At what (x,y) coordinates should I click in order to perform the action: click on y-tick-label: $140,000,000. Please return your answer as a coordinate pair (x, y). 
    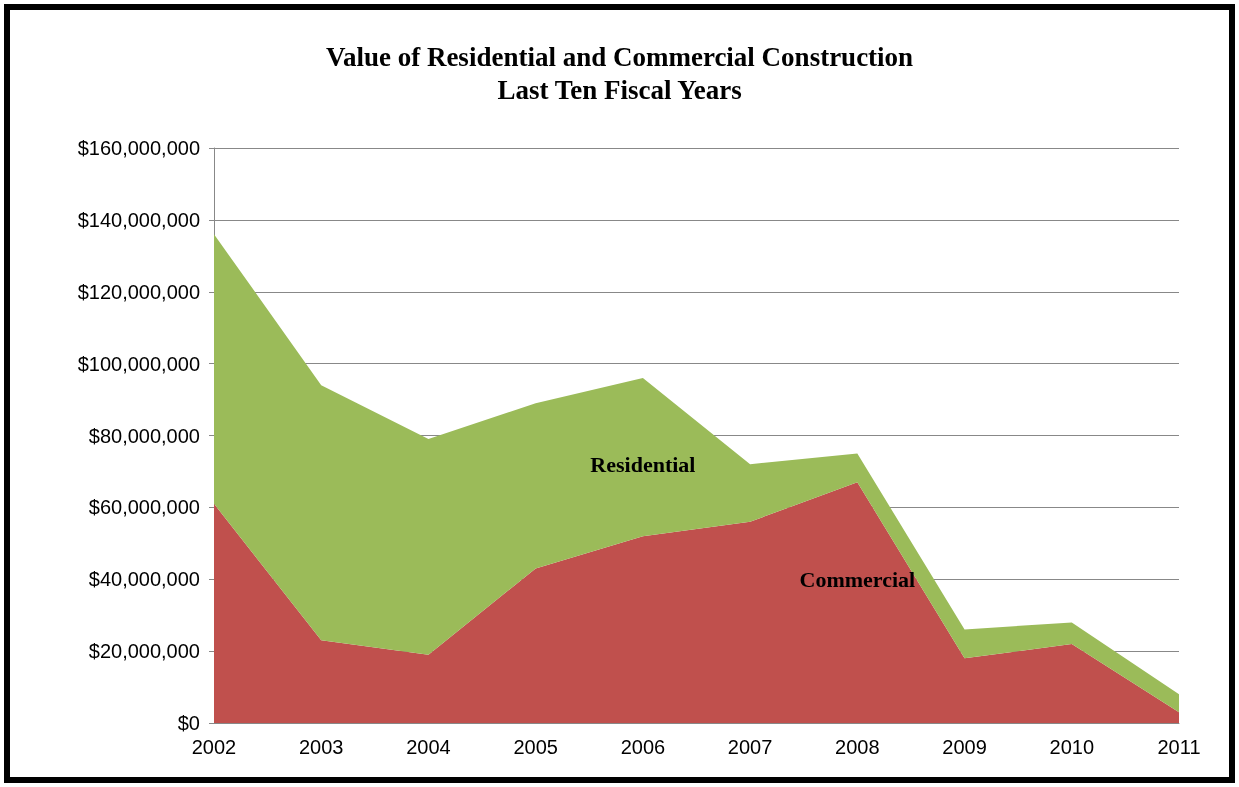
    Looking at the image, I should click on (138, 219).